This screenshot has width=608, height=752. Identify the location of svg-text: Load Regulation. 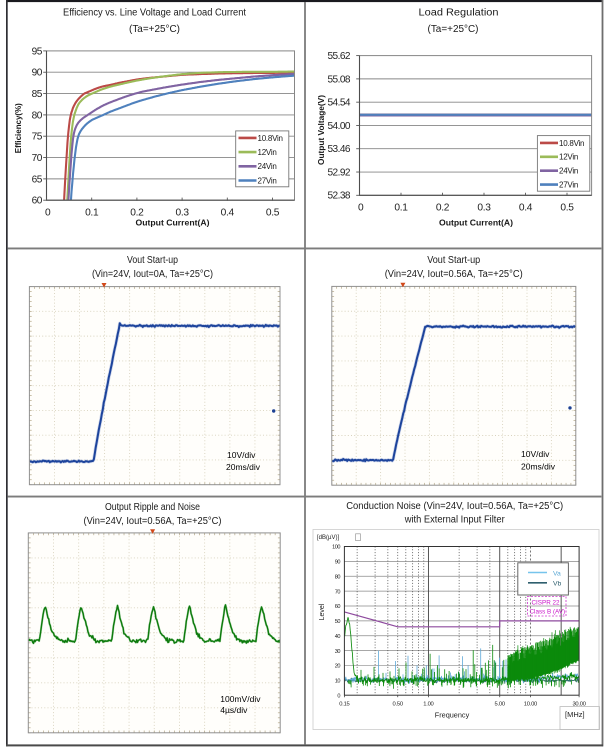
(459, 12).